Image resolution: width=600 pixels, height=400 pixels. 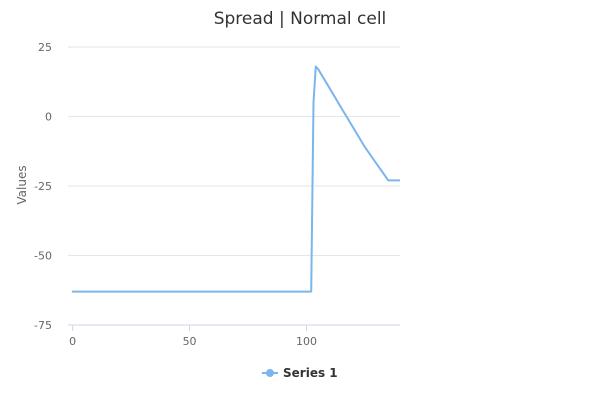 What do you see at coordinates (306, 341) in the screenshot?
I see `x-tick-label: 100` at bounding box center [306, 341].